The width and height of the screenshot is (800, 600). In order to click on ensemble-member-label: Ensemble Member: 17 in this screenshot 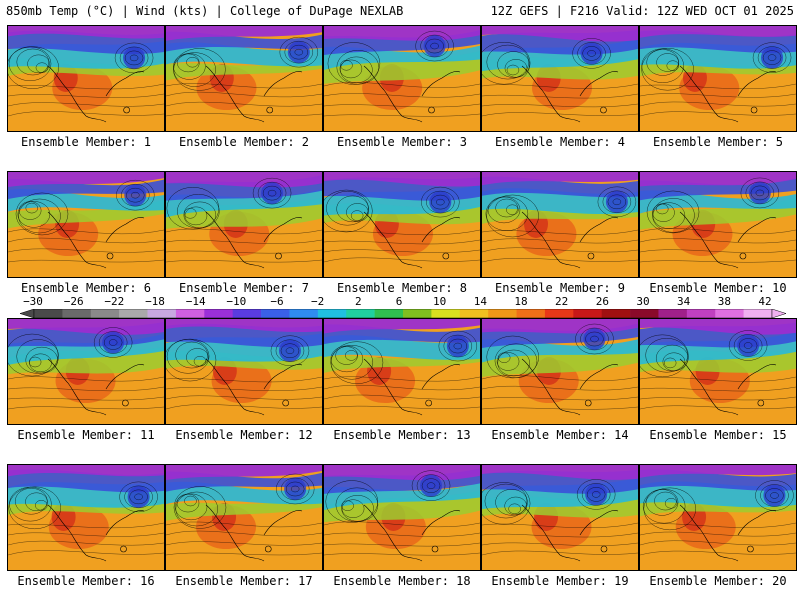, I will do `click(244, 581)`.